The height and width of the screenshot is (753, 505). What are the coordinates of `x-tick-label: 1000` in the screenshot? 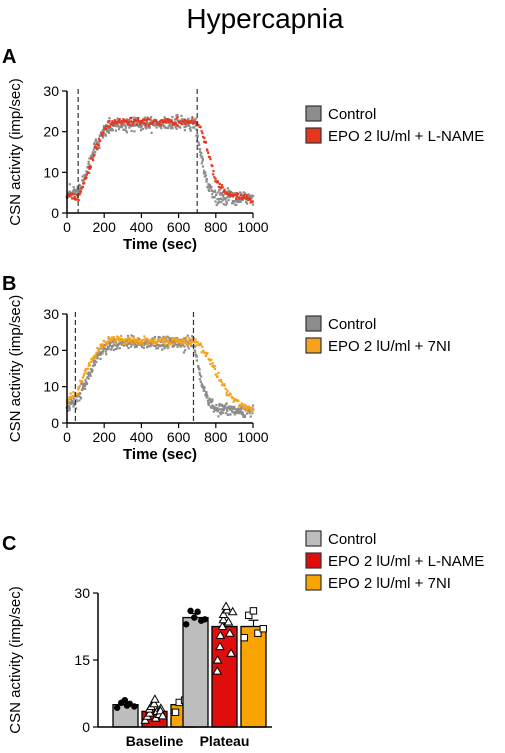 It's located at (252, 437).